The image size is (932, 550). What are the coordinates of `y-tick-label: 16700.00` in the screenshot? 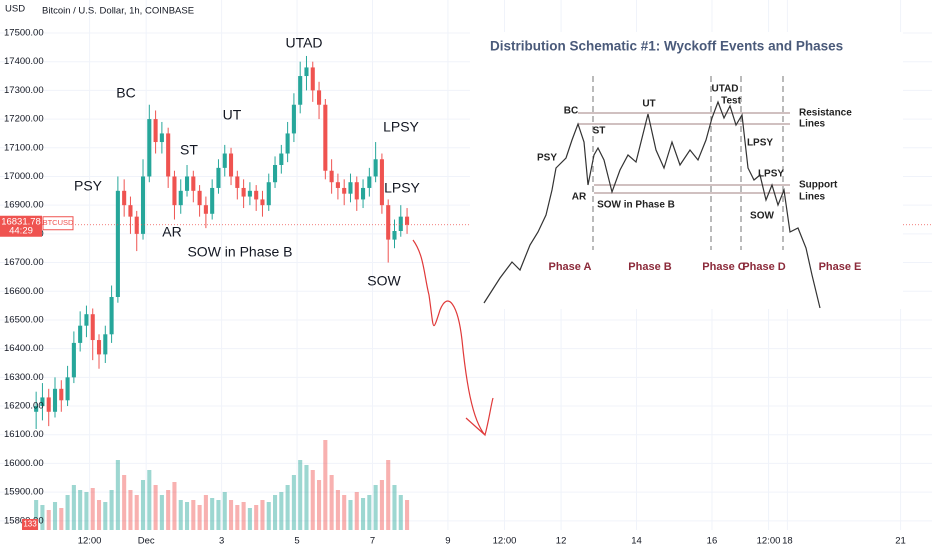 It's located at (24, 262).